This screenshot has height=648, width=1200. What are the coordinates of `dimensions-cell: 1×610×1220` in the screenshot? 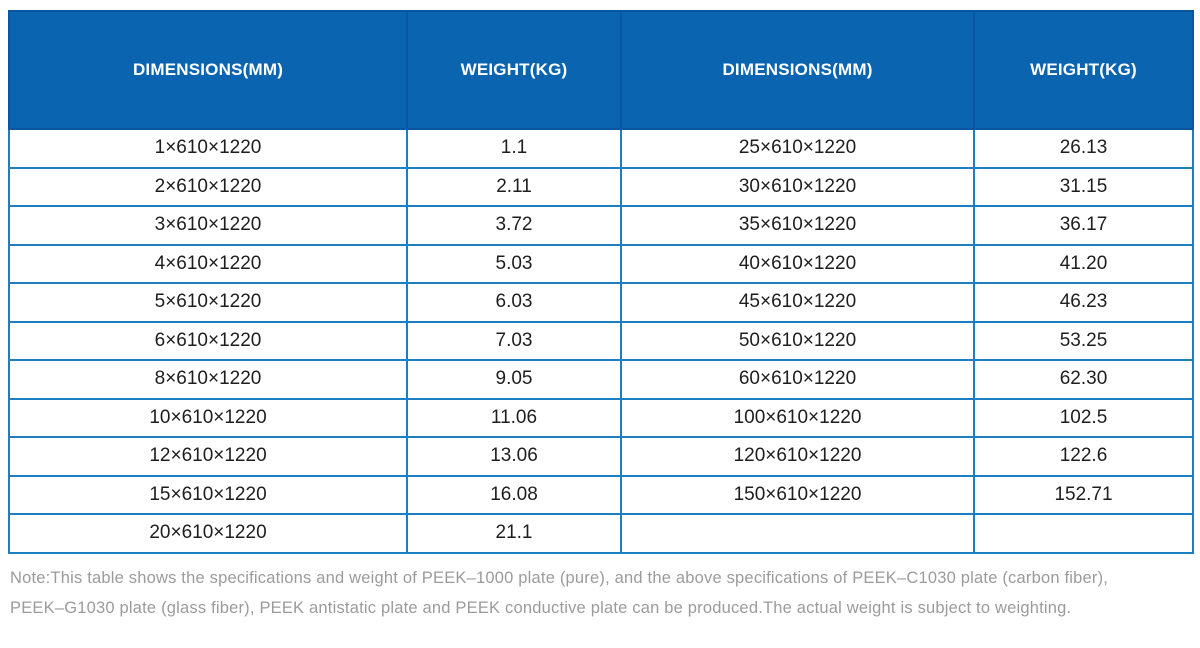 It's located at (208, 148).